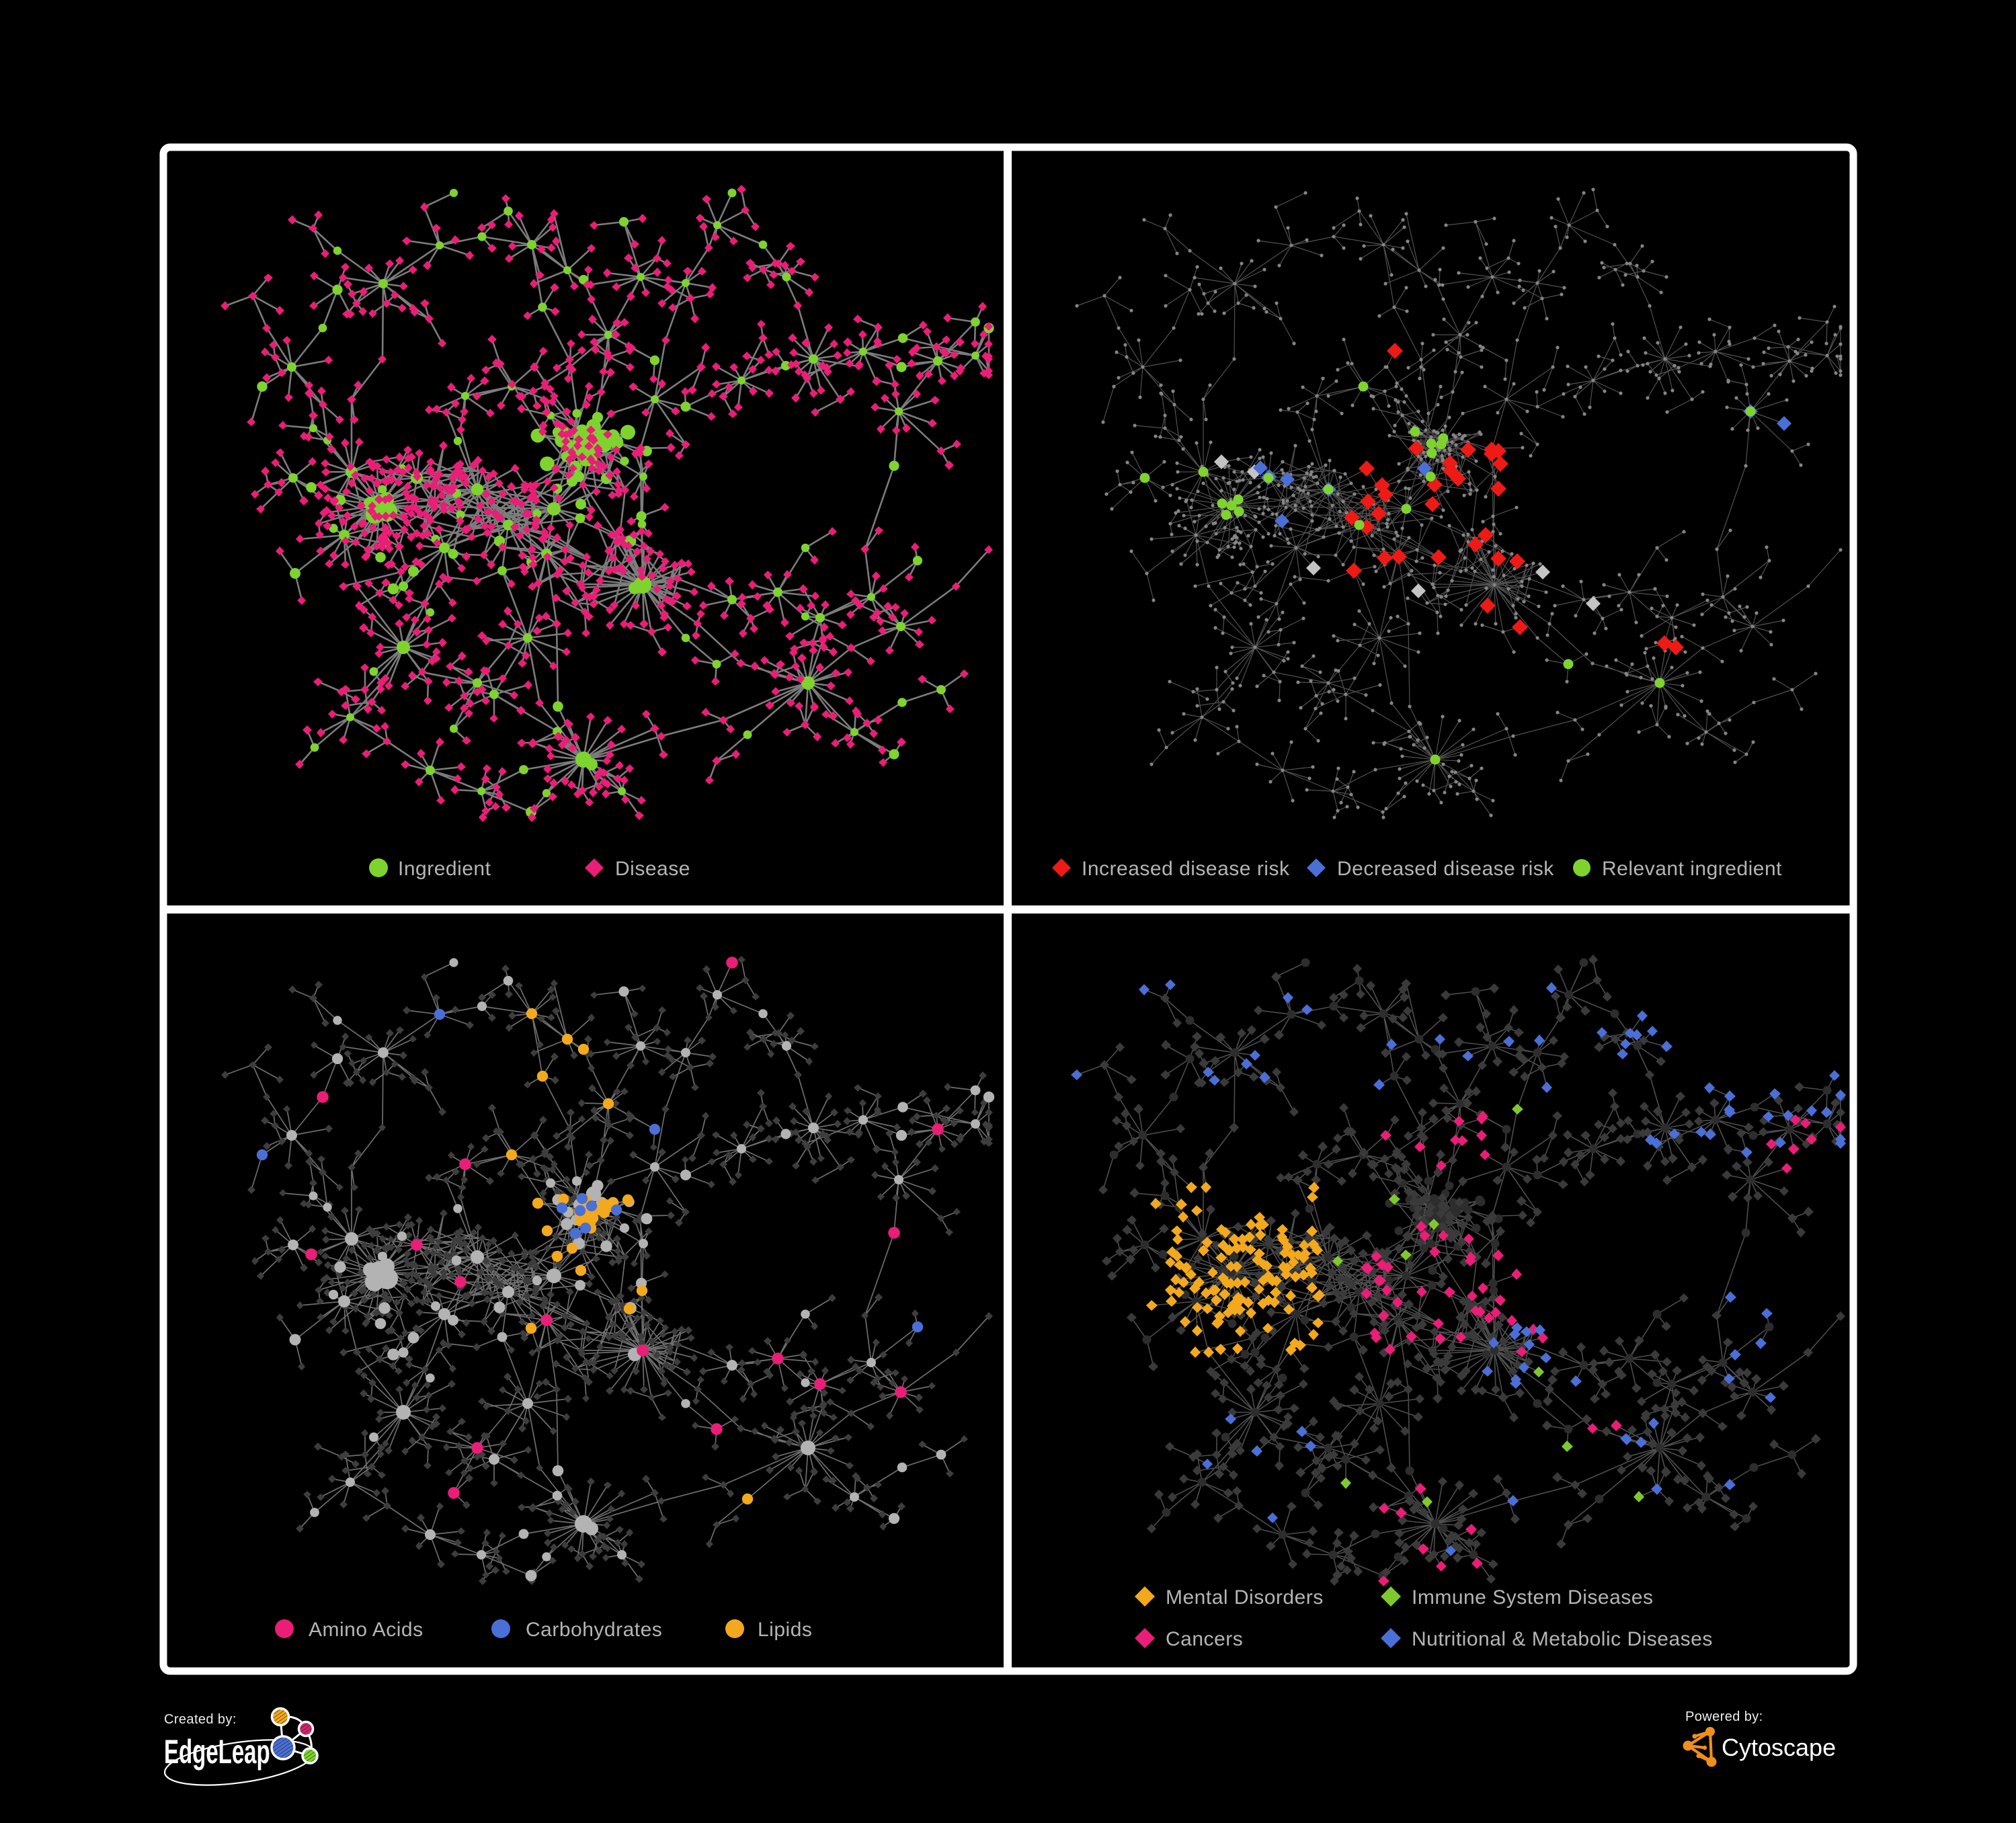 The width and height of the screenshot is (2016, 1823). What do you see at coordinates (1186, 869) in the screenshot?
I see `svg-text: Increased disease risk` at bounding box center [1186, 869].